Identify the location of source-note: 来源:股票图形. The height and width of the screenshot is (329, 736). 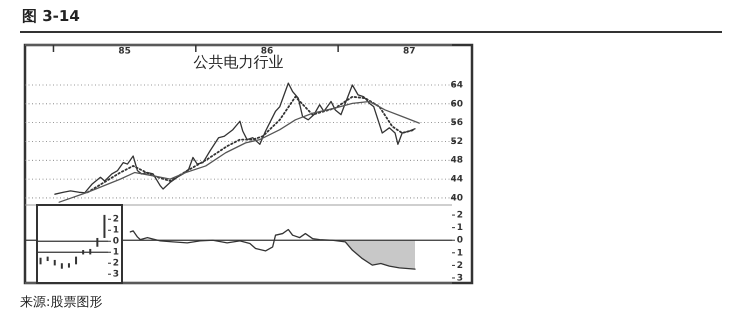
(61, 302).